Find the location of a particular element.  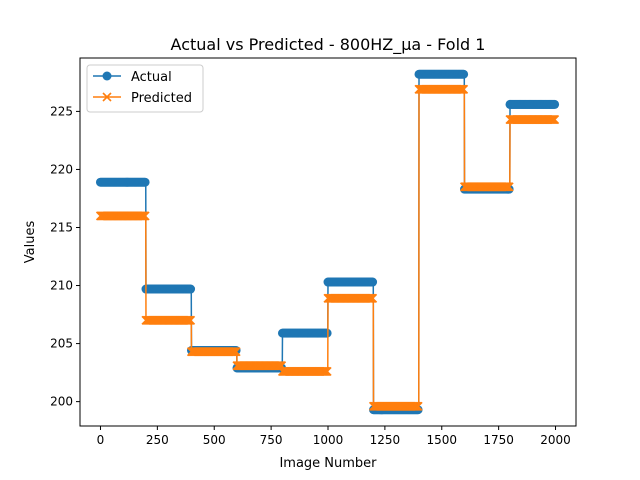

x-tick-label: 500 is located at coordinates (214, 440).